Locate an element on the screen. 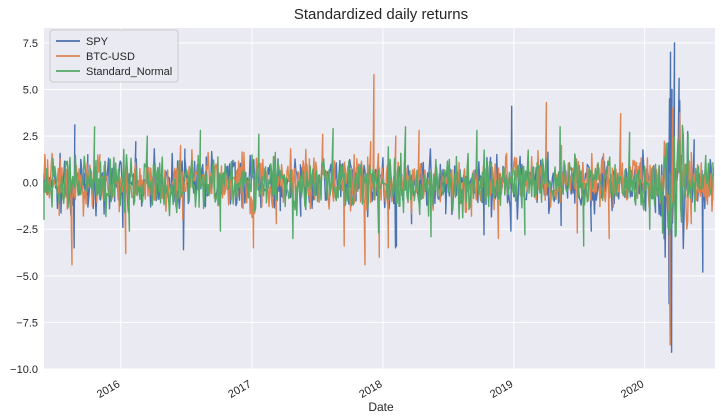 Image resolution: width=721 pixels, height=418 pixels. x-tick-labels: 2016 2017 2018 2019 2020 is located at coordinates (370, 389).